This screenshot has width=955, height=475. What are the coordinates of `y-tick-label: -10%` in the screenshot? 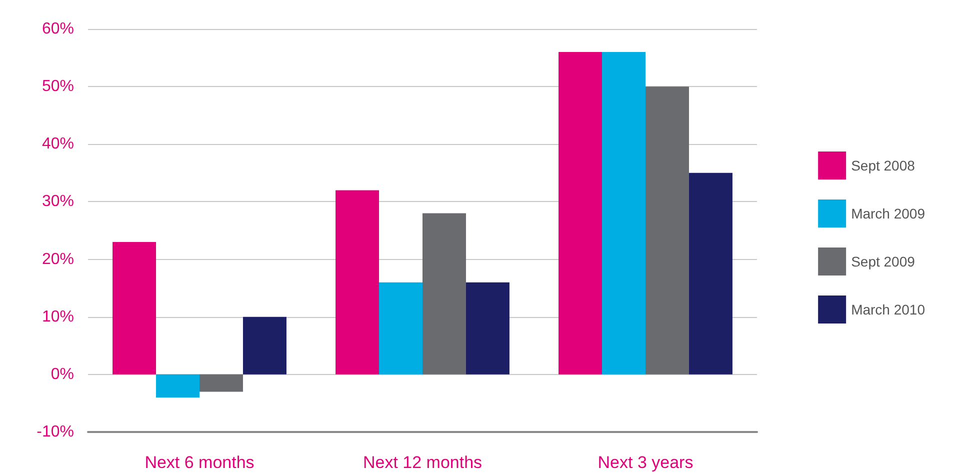 It's located at (55, 432).